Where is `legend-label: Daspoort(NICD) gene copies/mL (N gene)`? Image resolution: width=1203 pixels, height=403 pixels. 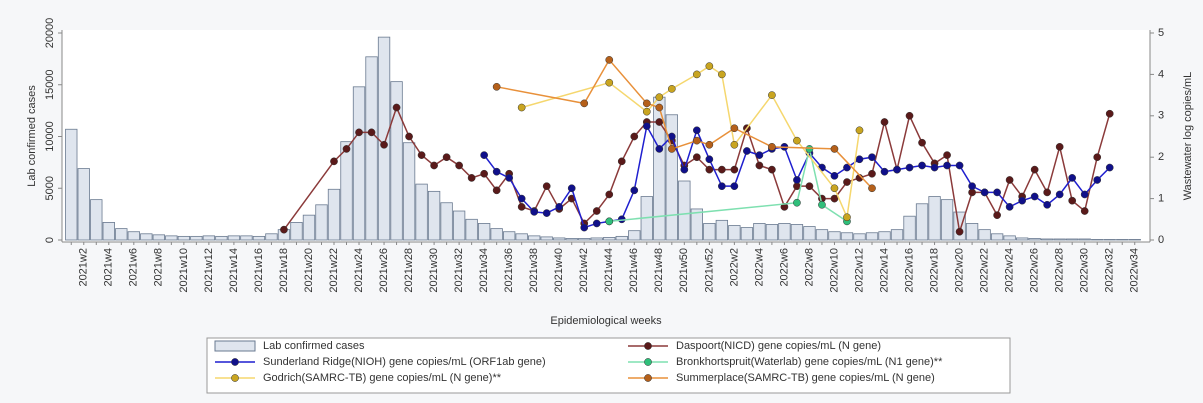
legend-label: Daspoort(NICD) gene copies/mL (N gene) is located at coordinates (778, 346).